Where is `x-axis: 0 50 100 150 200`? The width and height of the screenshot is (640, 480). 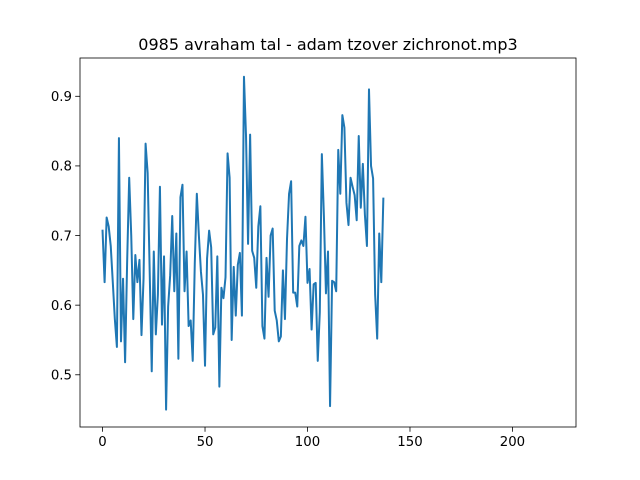
x-axis: 0 50 100 150 200 is located at coordinates (311, 438).